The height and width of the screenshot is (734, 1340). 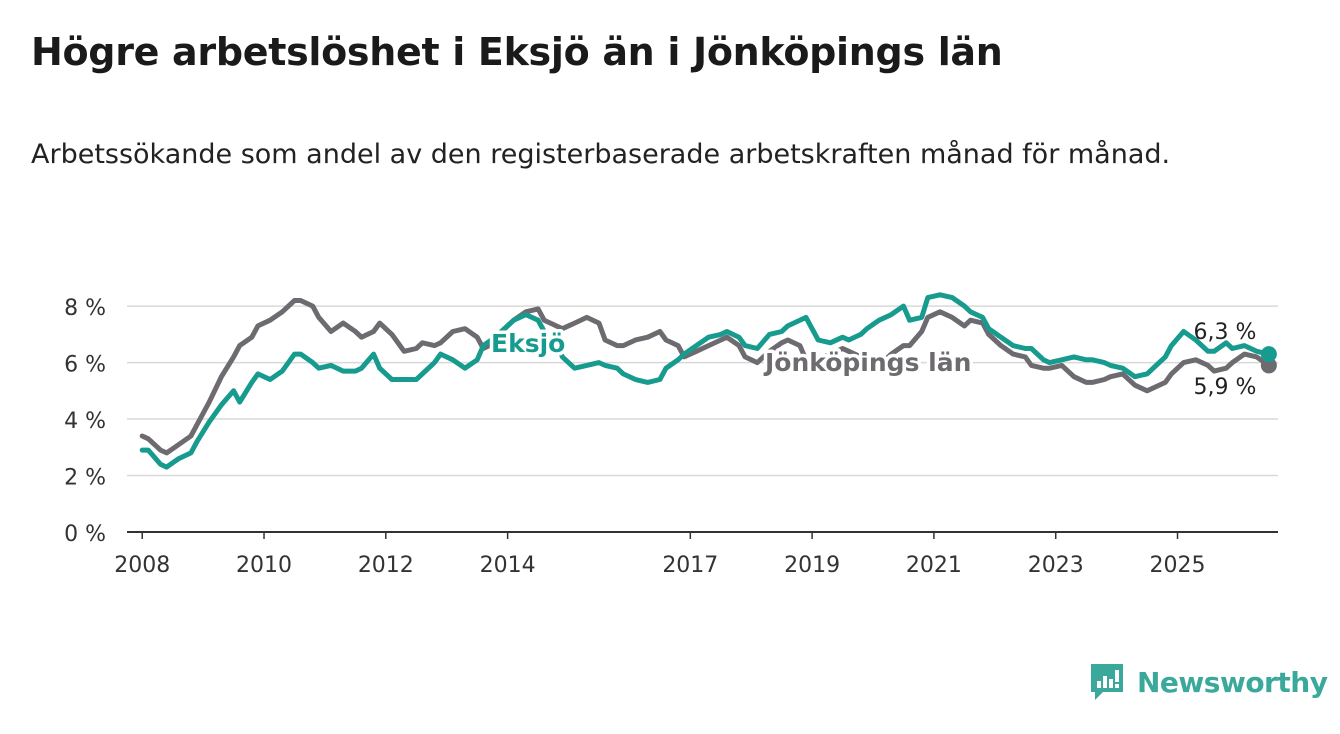 What do you see at coordinates (386, 565) in the screenshot?
I see `x-tick-label: 2012` at bounding box center [386, 565].